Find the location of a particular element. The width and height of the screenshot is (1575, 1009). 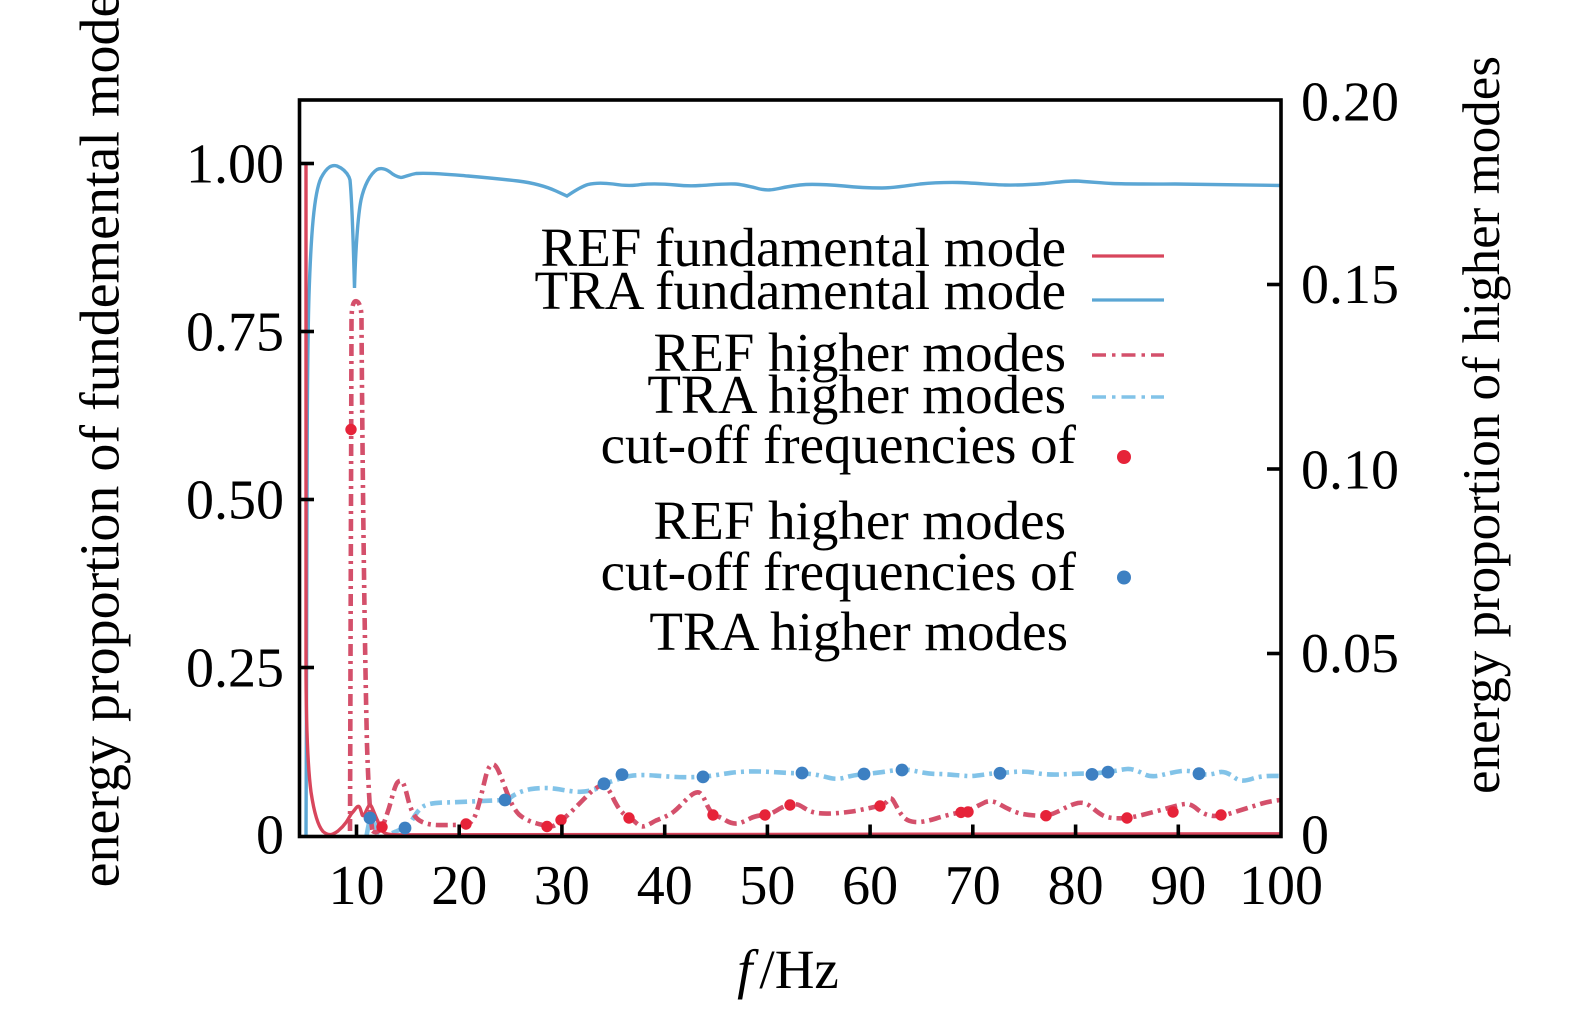

svg-text: 1.00 is located at coordinates (235, 165).